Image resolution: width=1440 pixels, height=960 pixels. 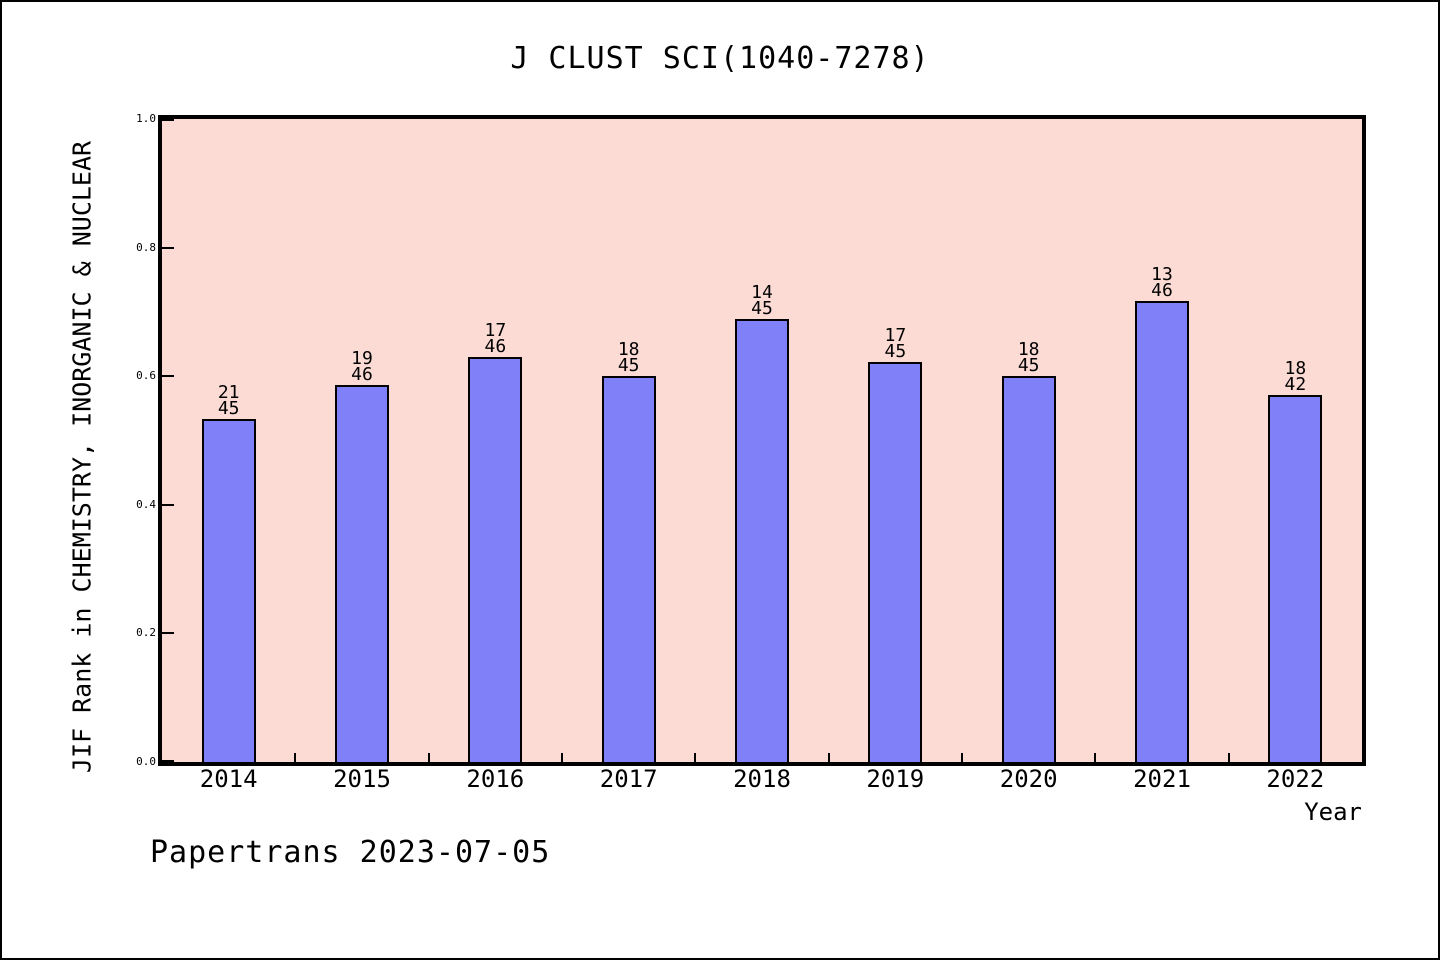 I want to click on x-tick-label: 2014, so click(x=228, y=779).